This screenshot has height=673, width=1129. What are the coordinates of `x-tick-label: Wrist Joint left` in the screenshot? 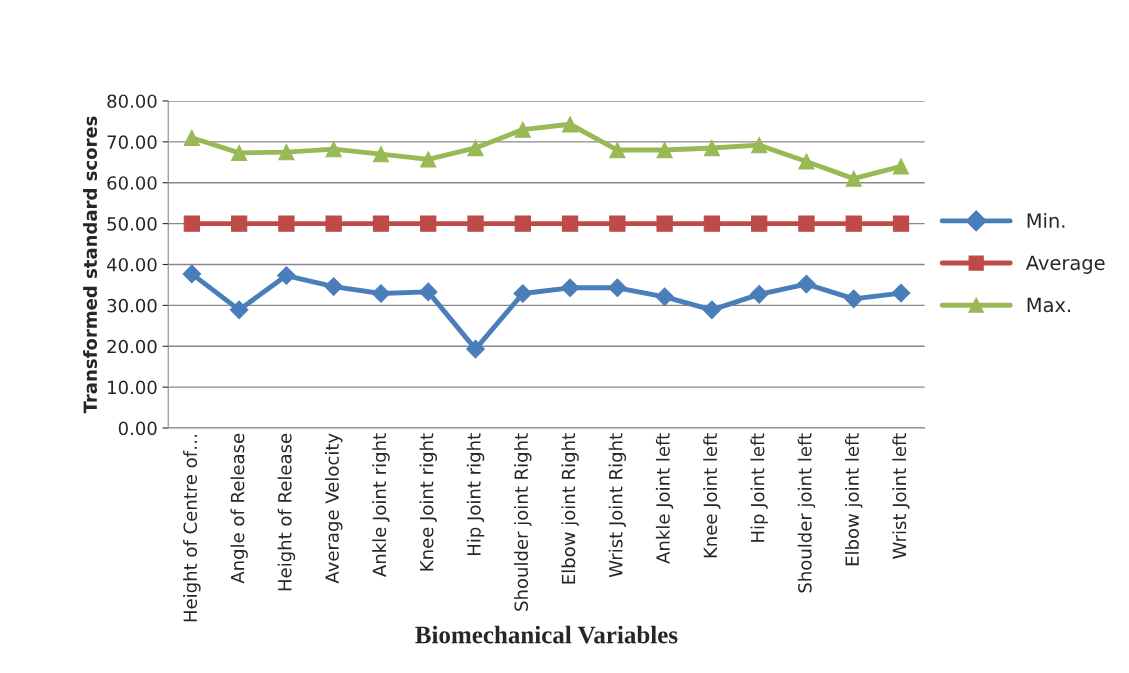 It's located at (901, 496).